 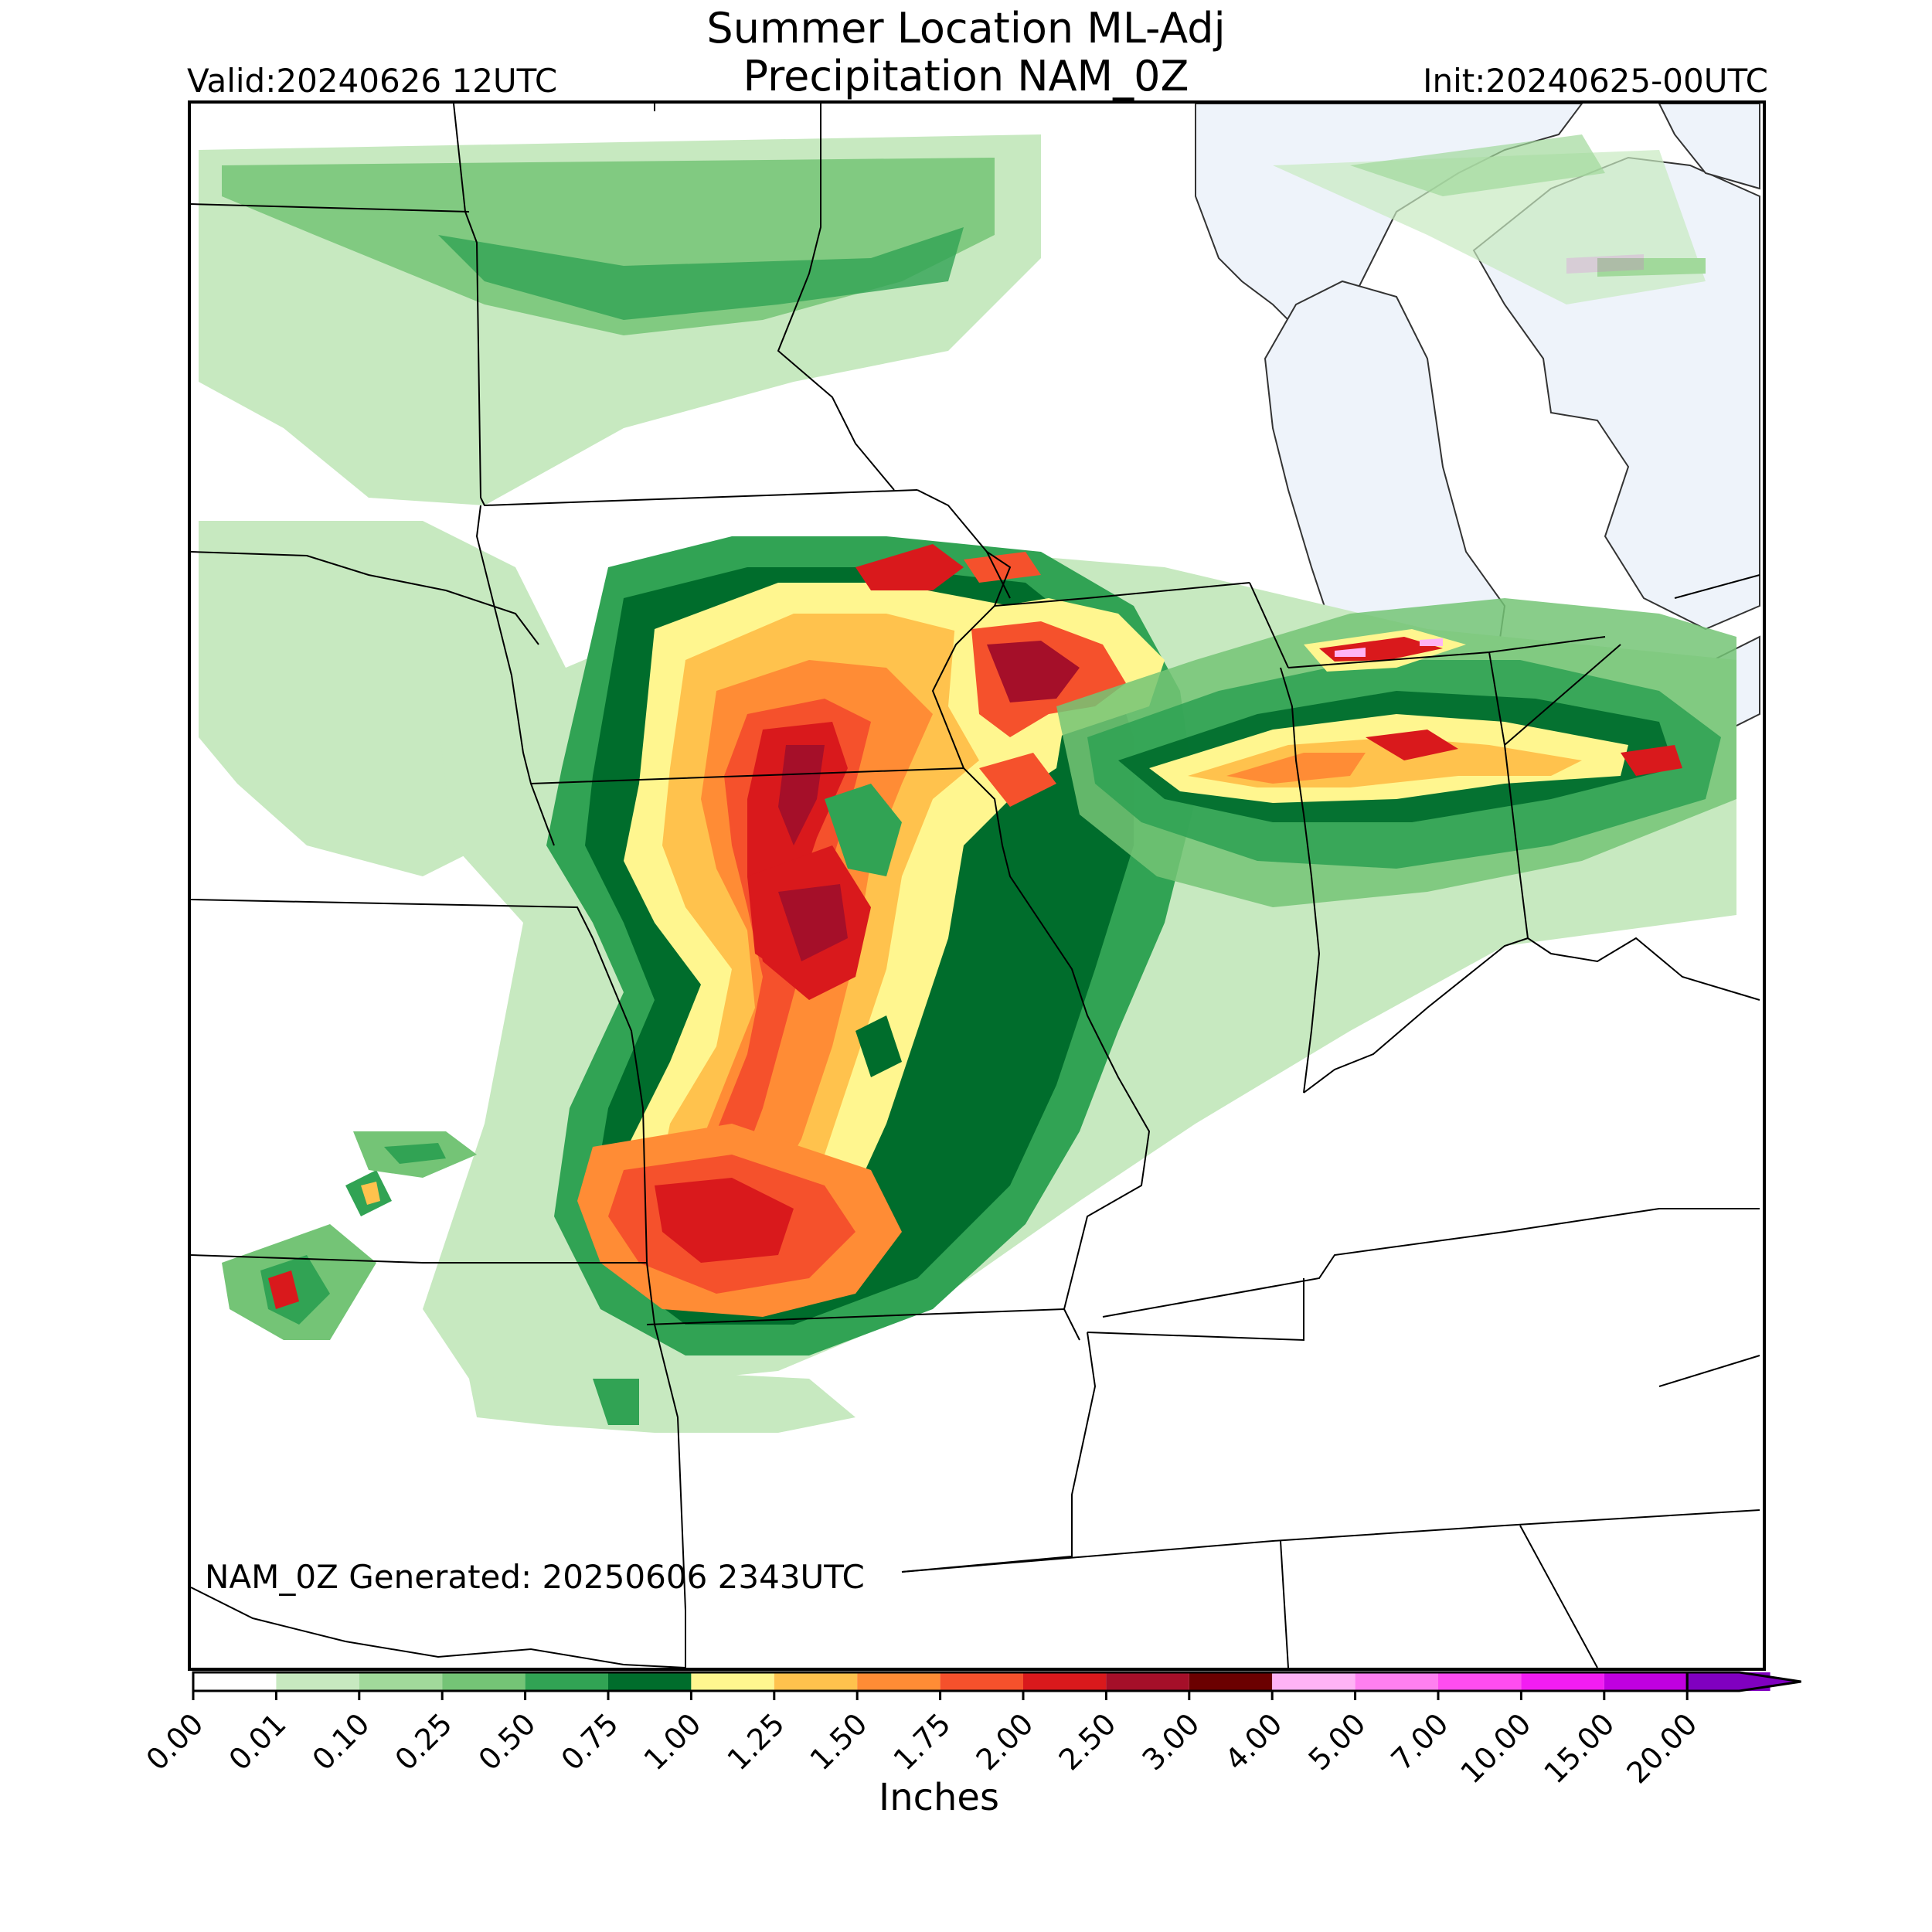 I want to click on init-time: Init:20240625-00UTC, so click(x=1596, y=81).